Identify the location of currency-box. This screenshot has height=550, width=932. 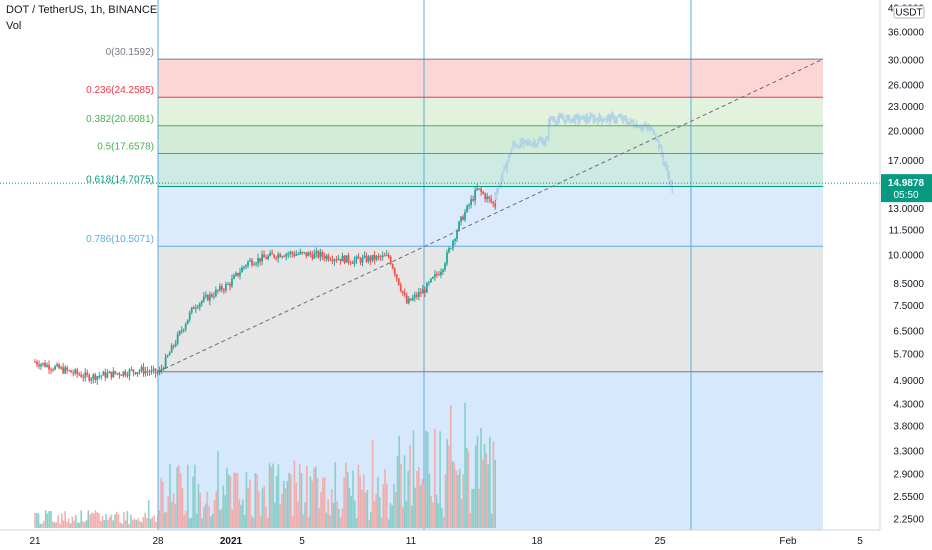
(909, 12).